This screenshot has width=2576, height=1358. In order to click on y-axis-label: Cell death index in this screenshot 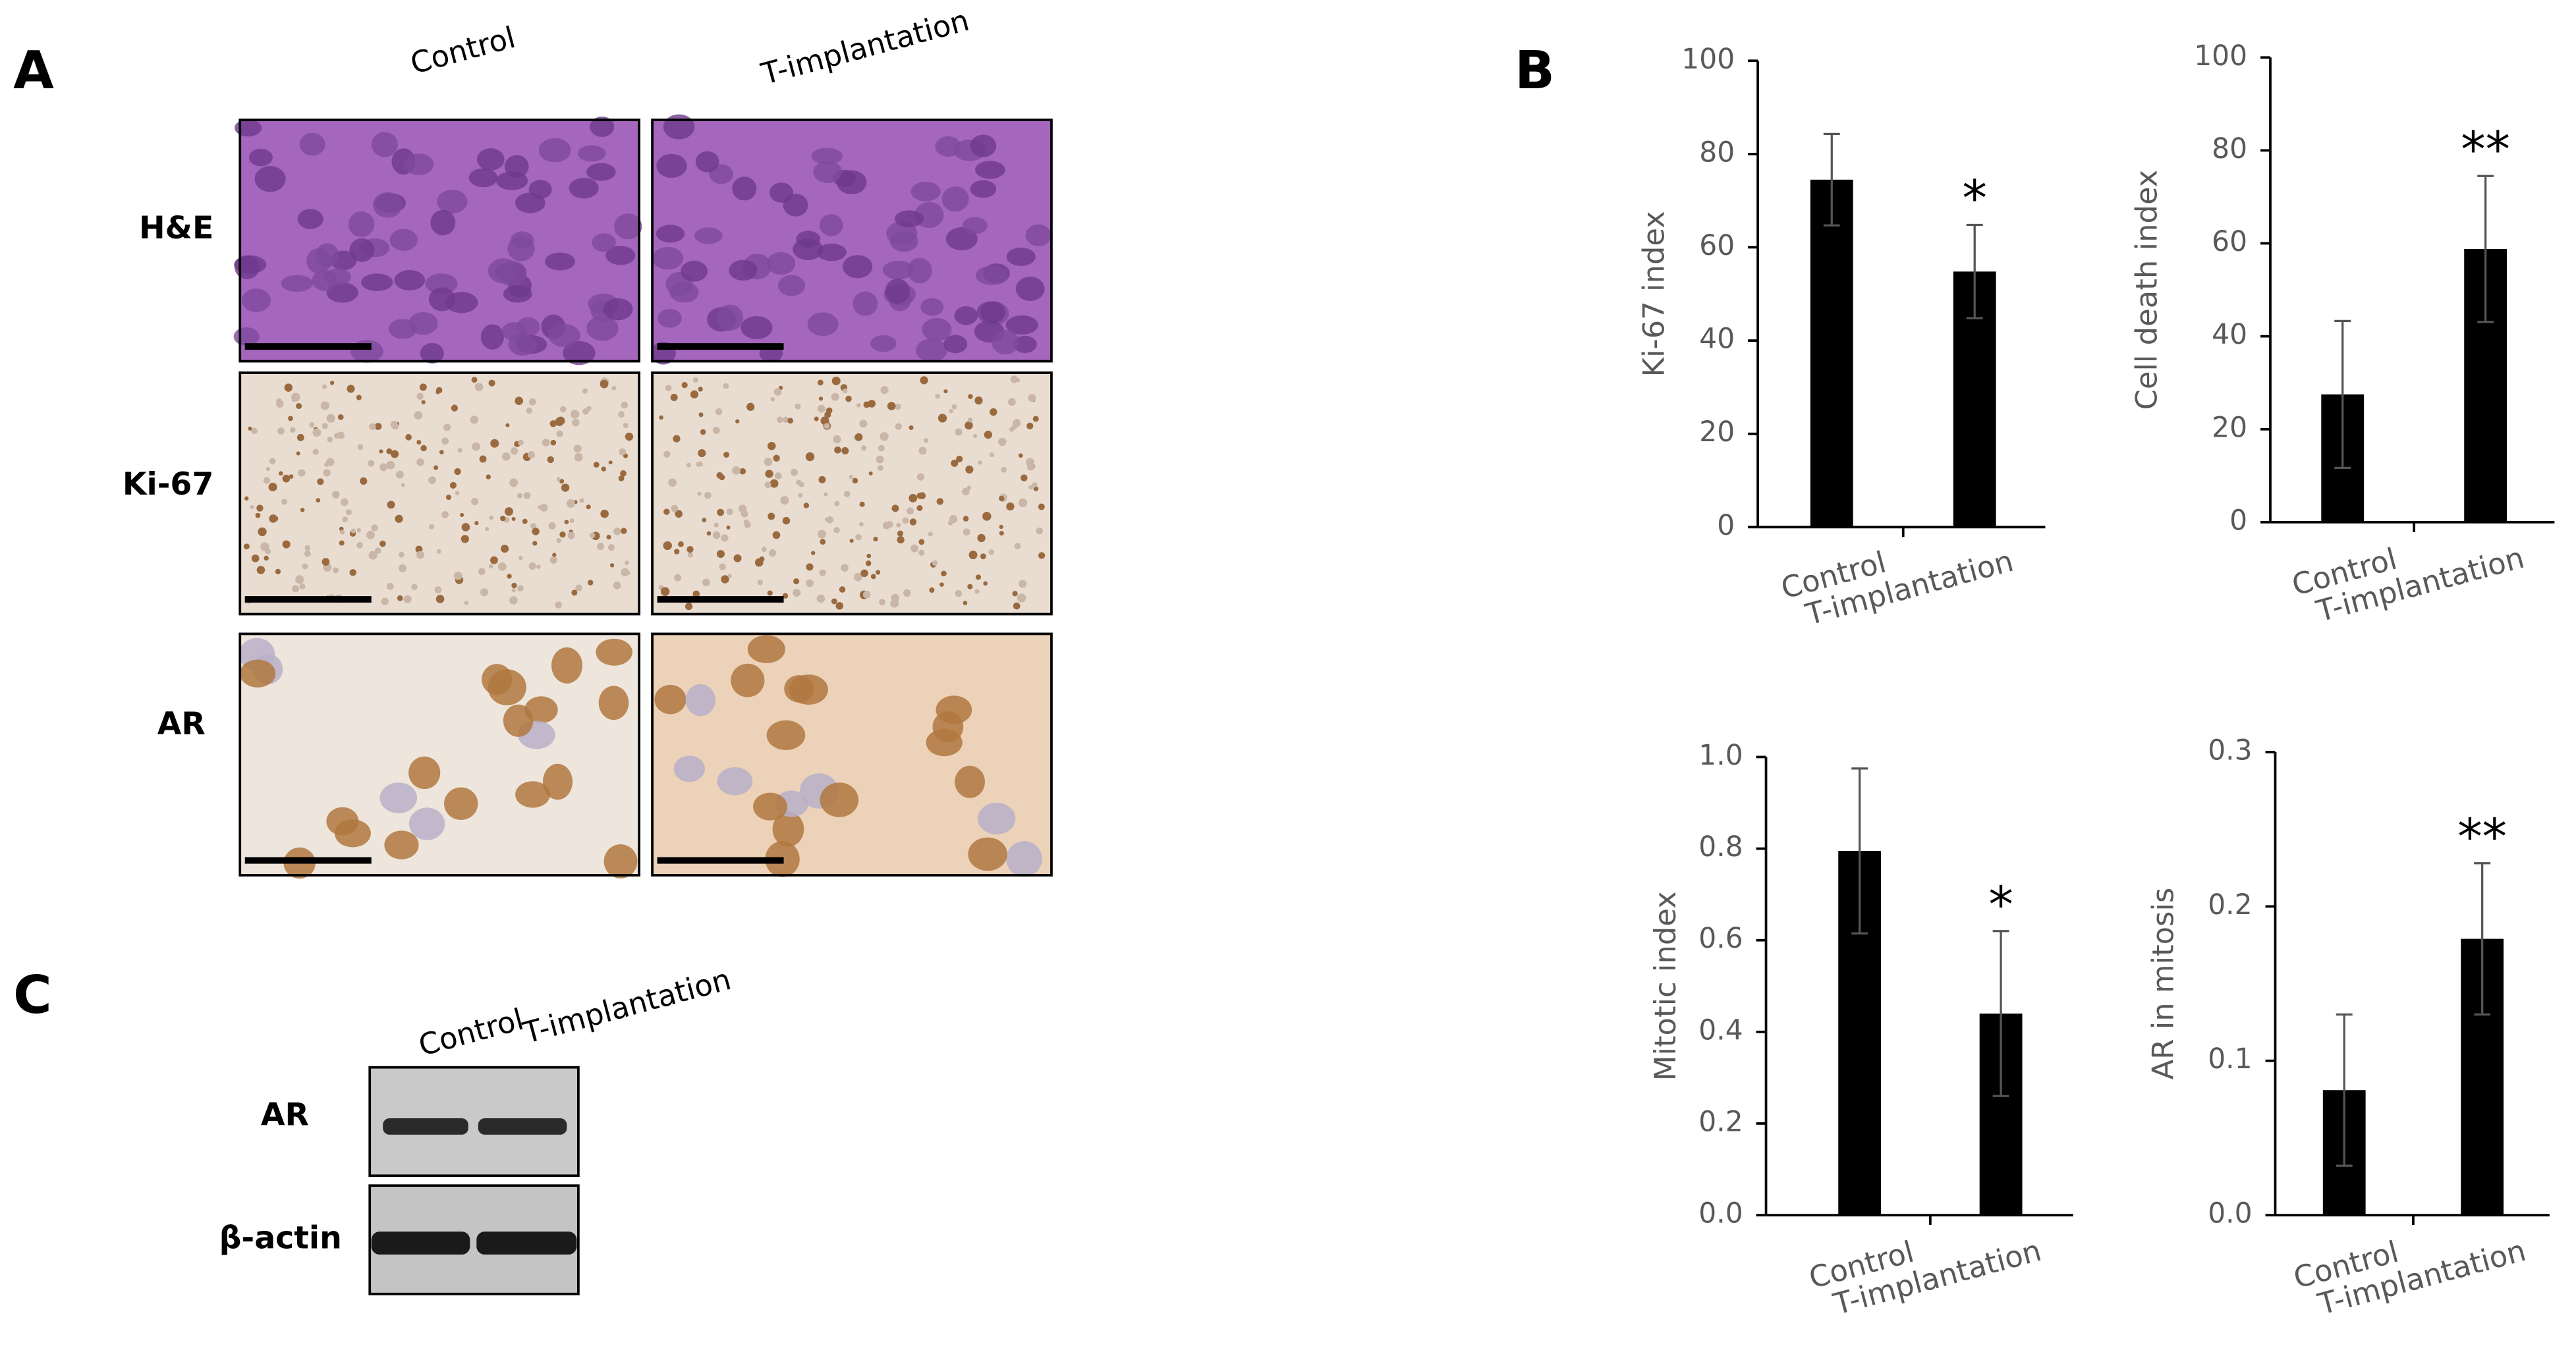, I will do `click(2146, 290)`.